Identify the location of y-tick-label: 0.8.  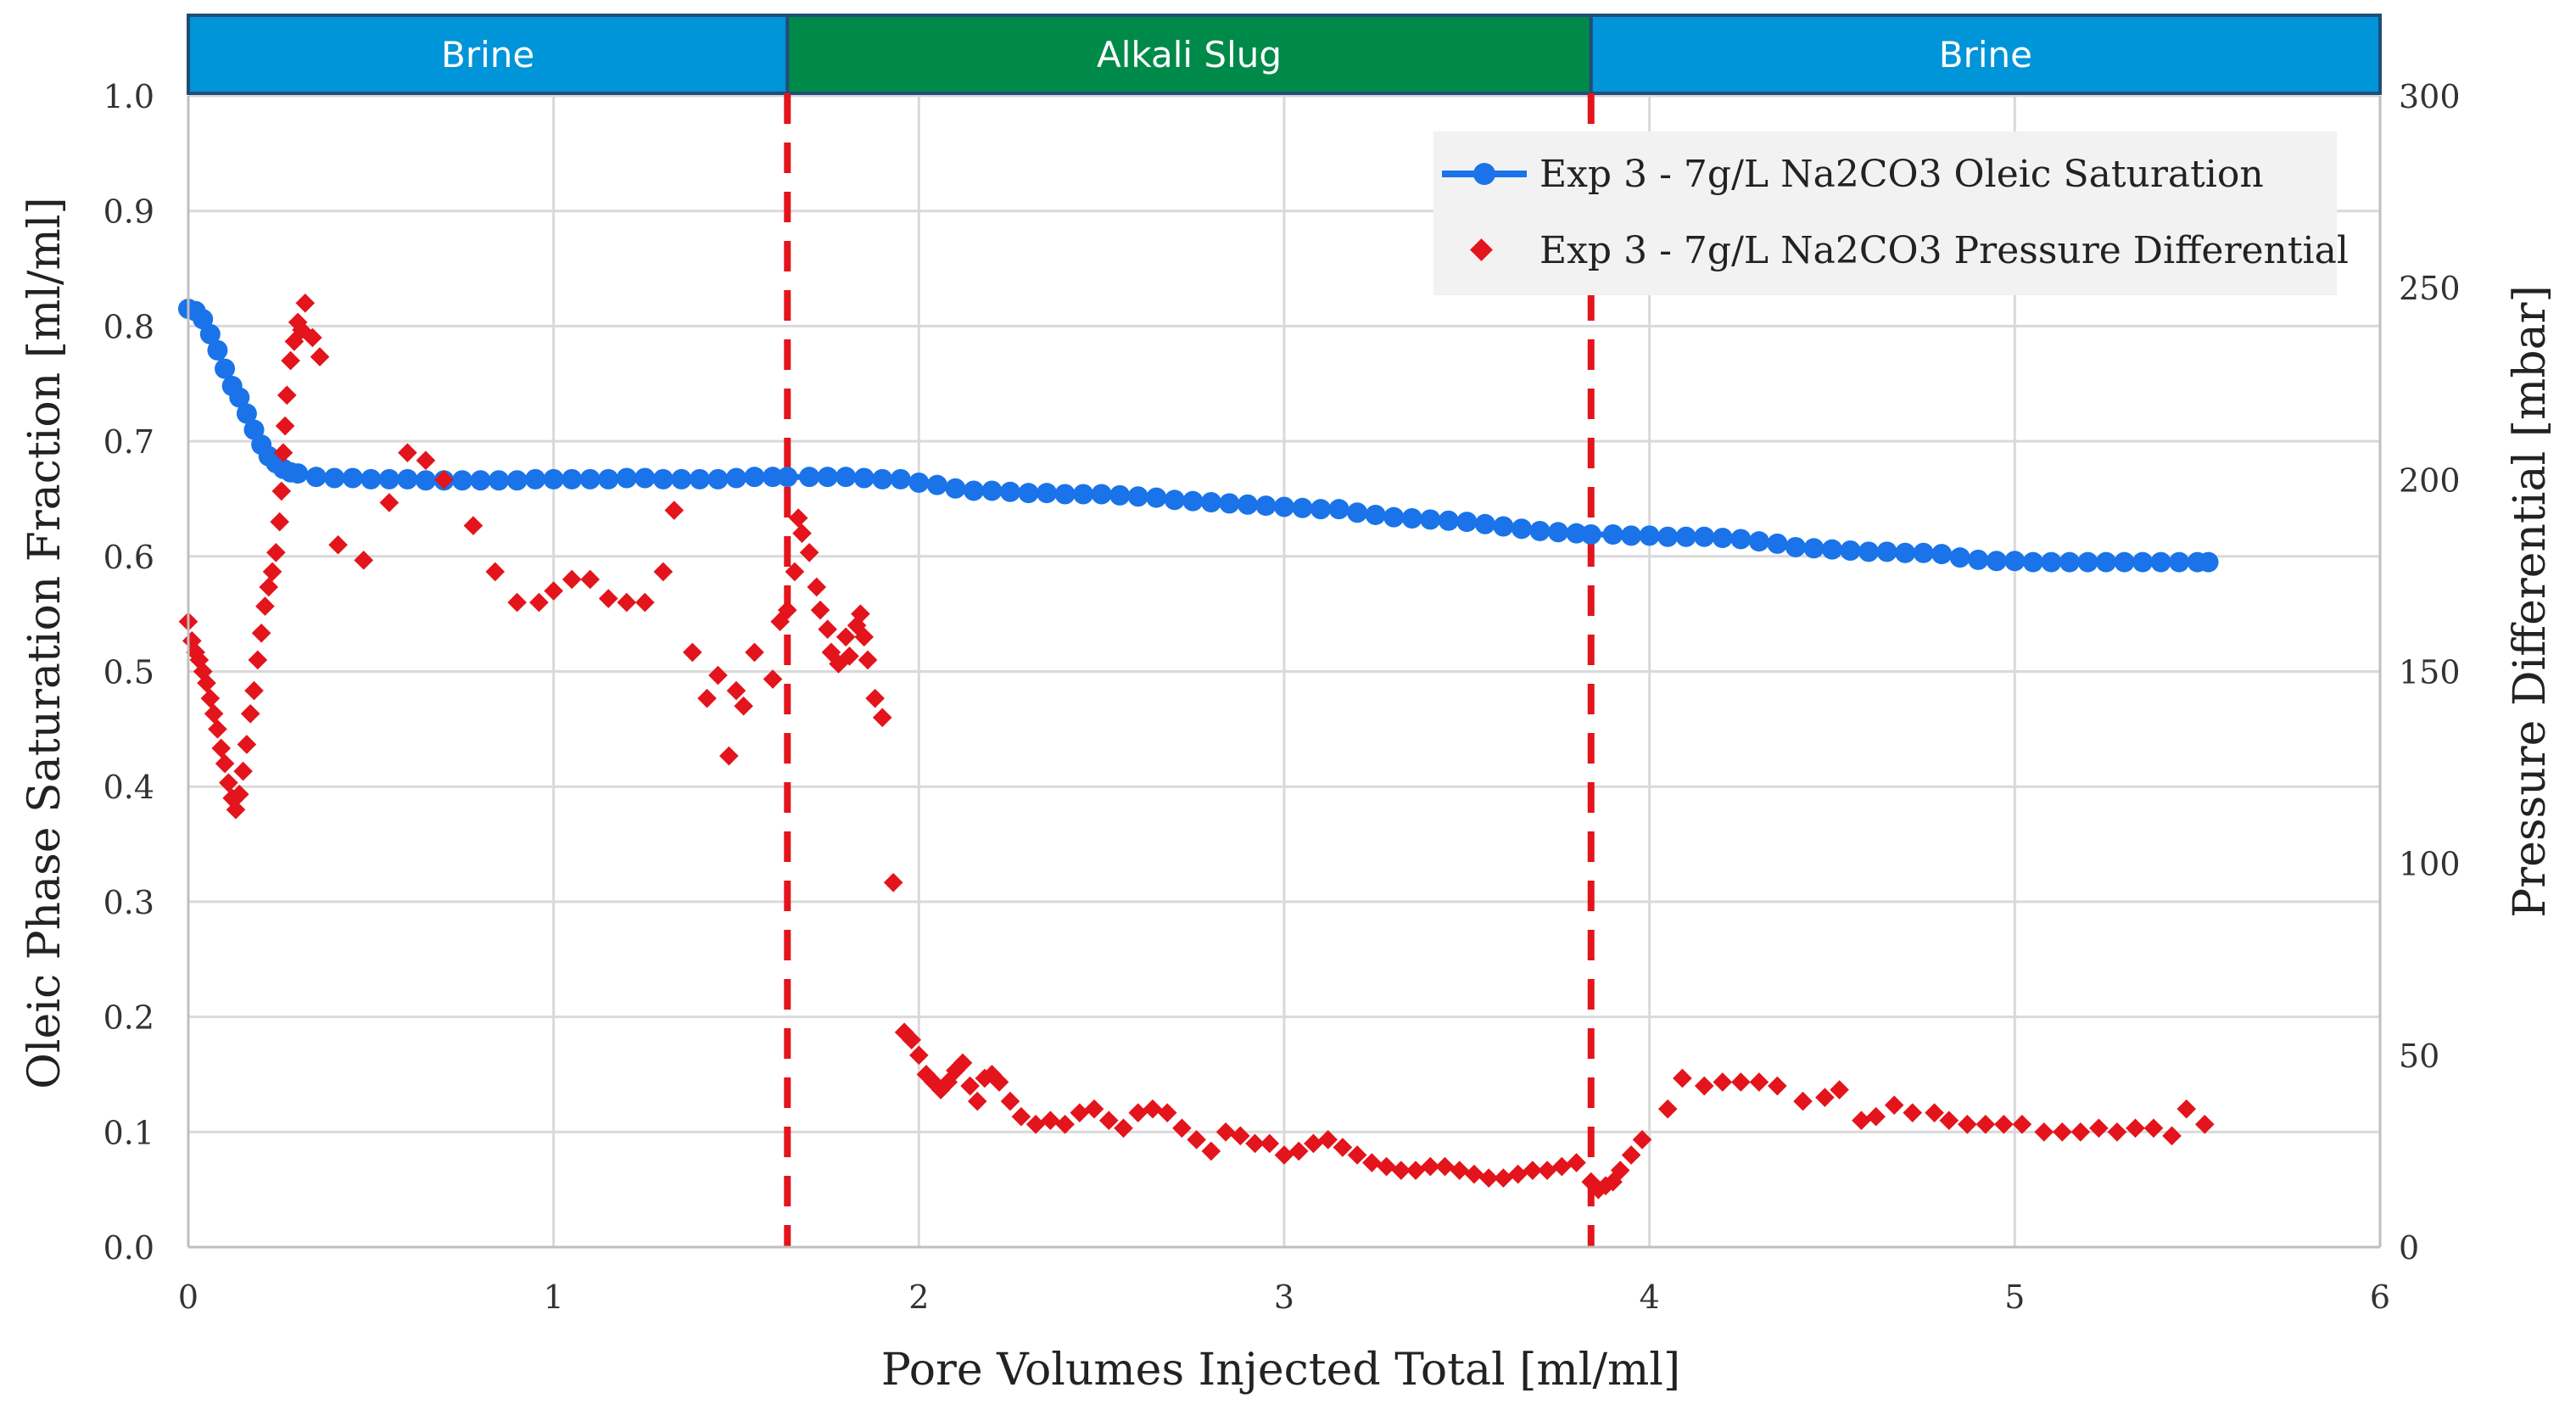
(128, 326).